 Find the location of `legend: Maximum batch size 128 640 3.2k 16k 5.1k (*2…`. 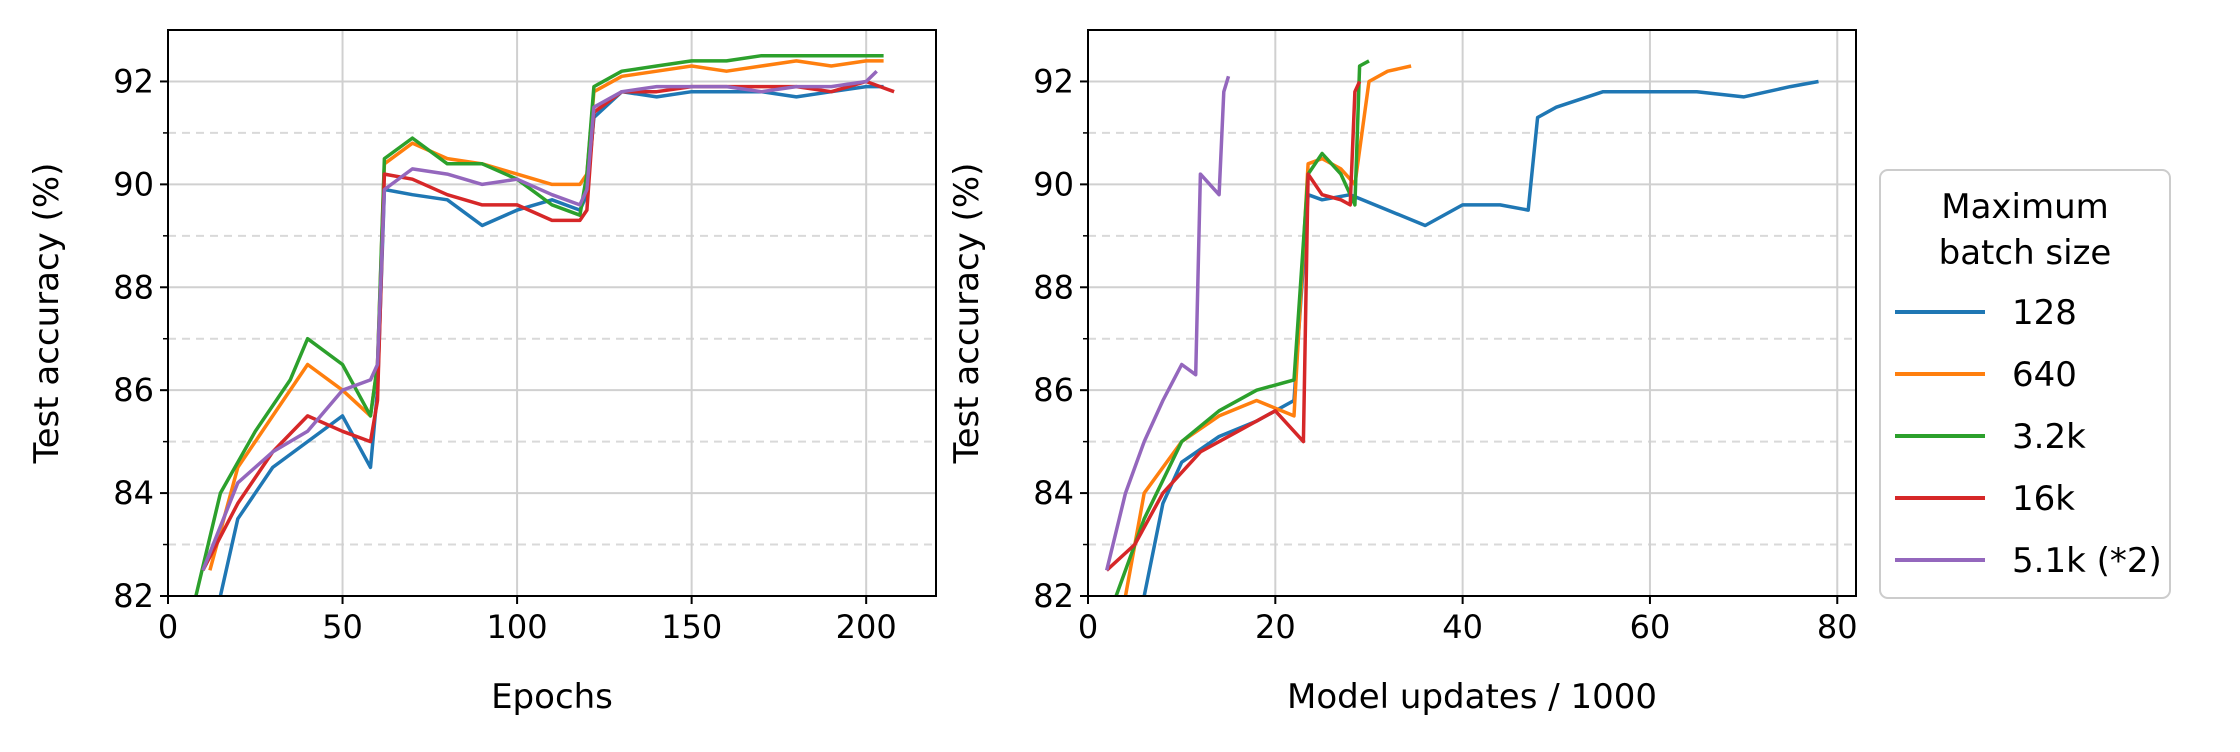

legend: Maximum batch size 128 640 3.2k 16k 5.1k (*2… is located at coordinates (2025, 384).